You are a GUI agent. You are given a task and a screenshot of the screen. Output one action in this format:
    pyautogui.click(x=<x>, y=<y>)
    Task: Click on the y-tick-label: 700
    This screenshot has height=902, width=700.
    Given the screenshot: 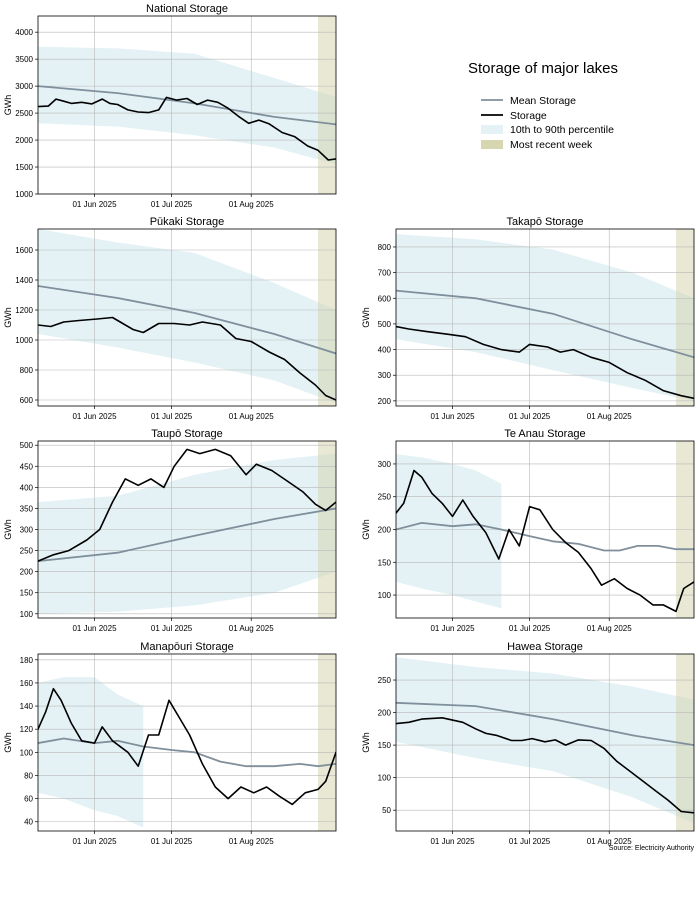 What is the action you would take?
    pyautogui.click(x=385, y=273)
    